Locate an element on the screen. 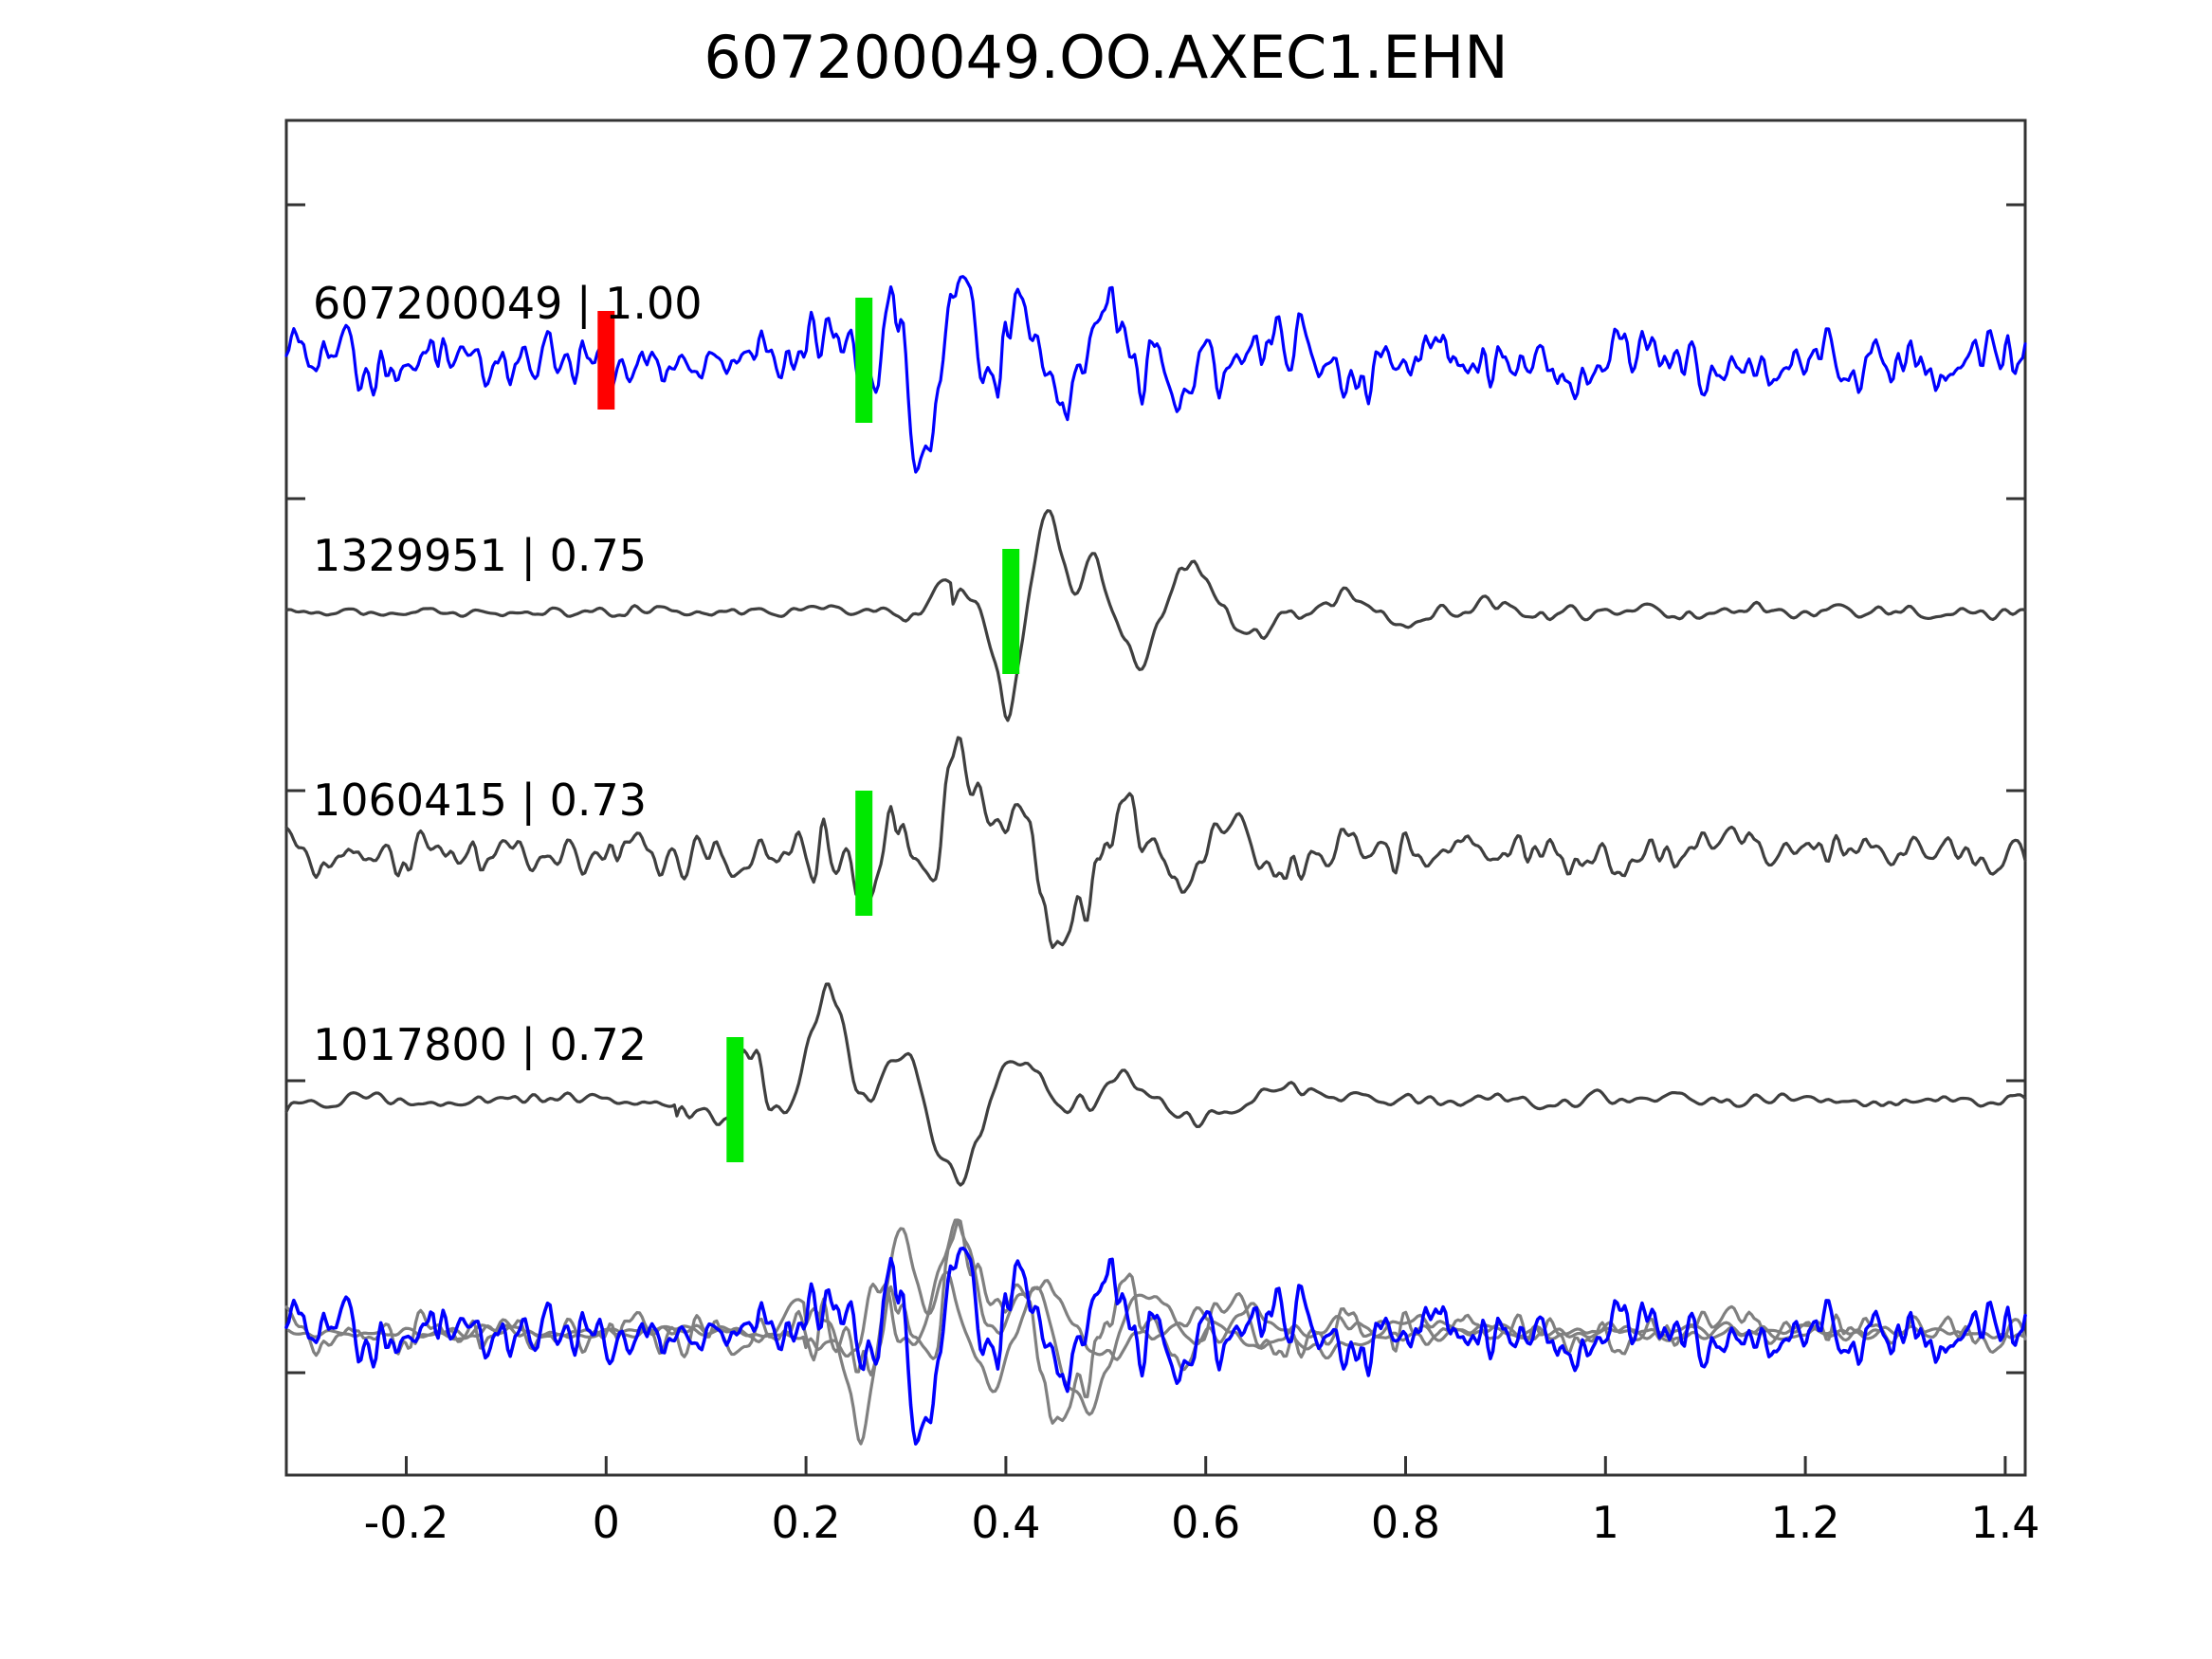  trace-label-607200049: 607200049 | 1.00 is located at coordinates (508, 304).